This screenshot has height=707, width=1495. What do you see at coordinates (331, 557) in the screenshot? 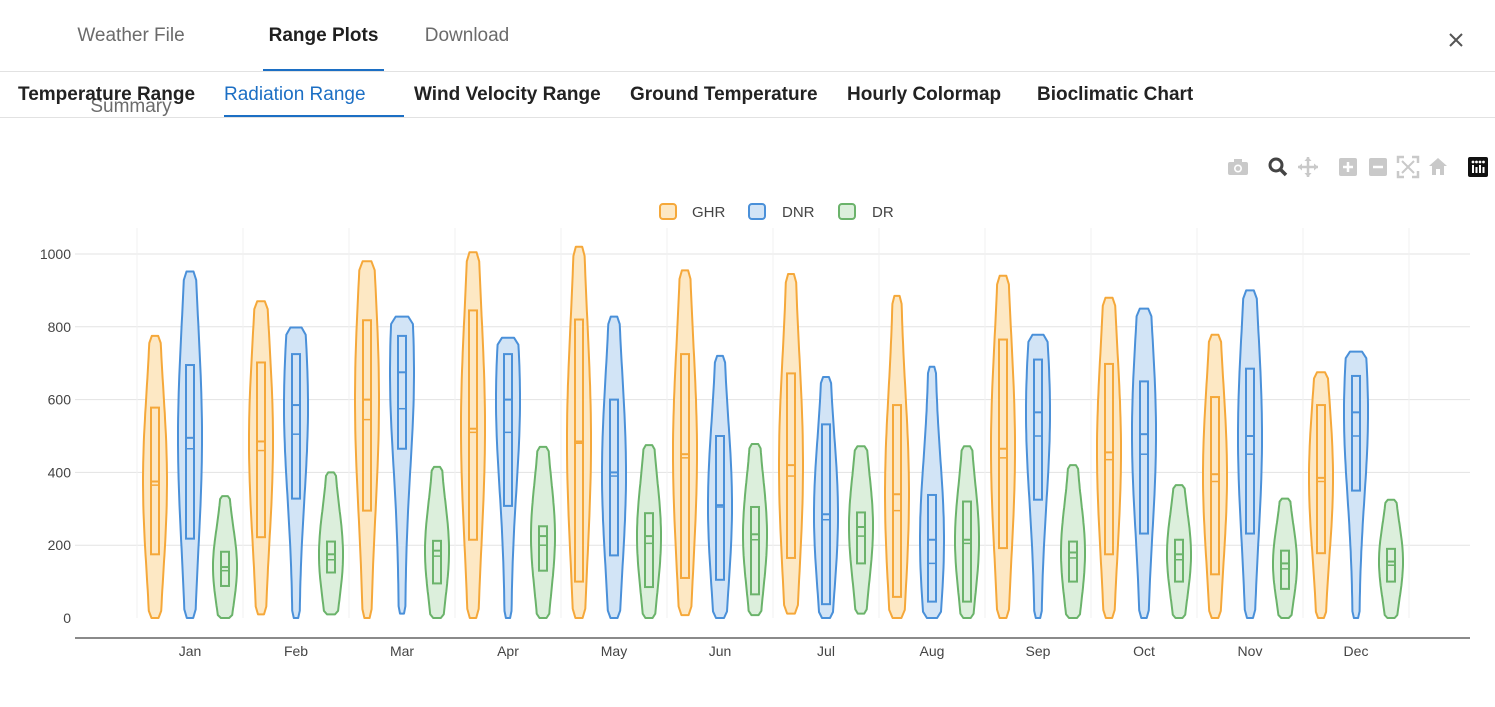
I see `box-dr-feb` at bounding box center [331, 557].